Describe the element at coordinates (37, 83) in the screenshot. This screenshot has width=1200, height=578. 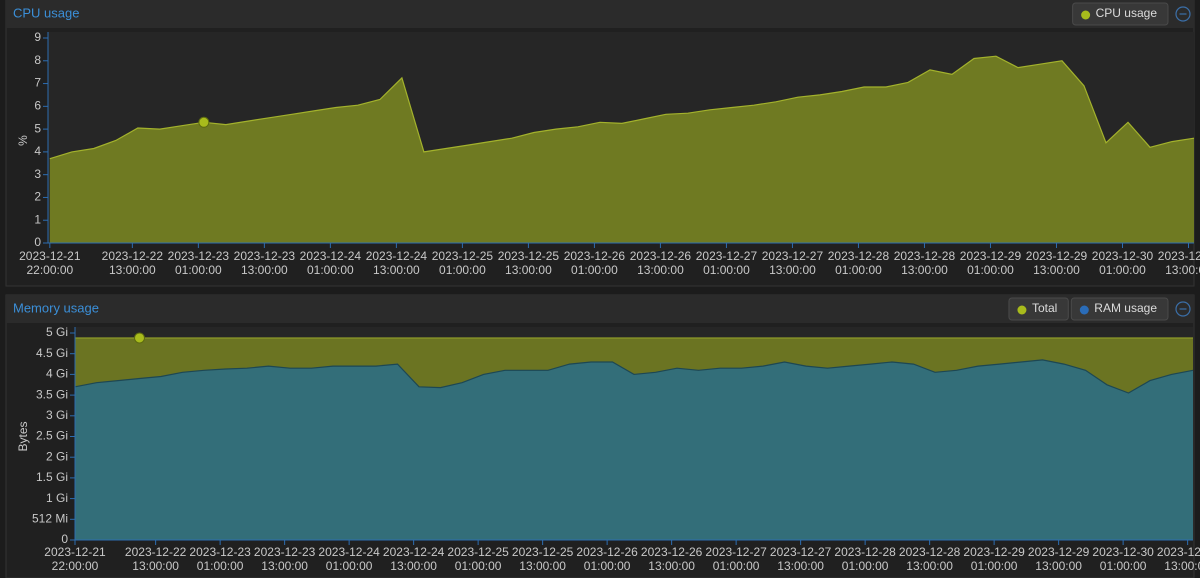
I see `y-tick-label: 7` at that location.